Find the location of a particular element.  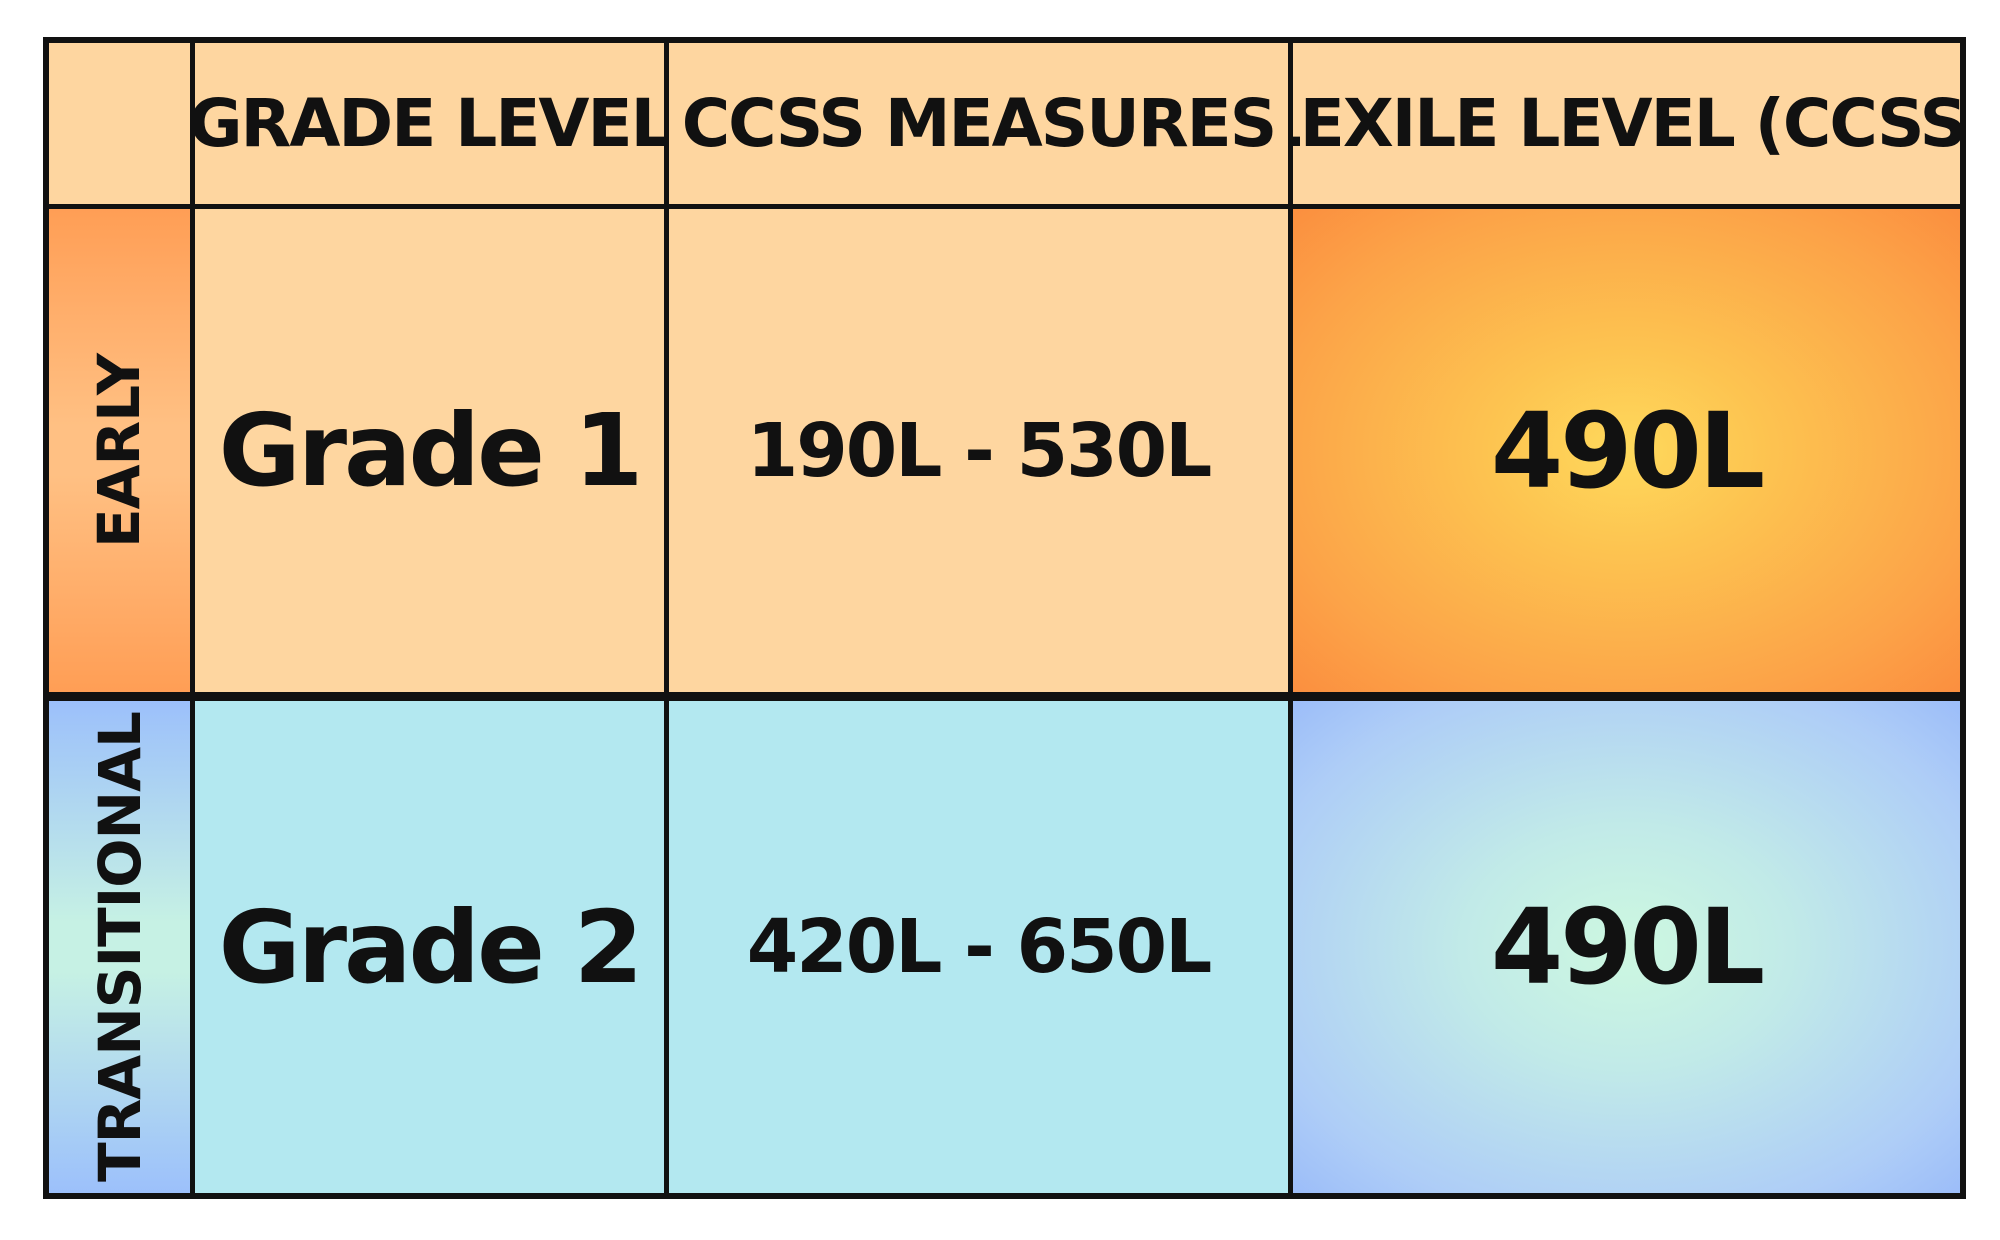

header-grade-level: GRADE LEVEL is located at coordinates (432, 126).